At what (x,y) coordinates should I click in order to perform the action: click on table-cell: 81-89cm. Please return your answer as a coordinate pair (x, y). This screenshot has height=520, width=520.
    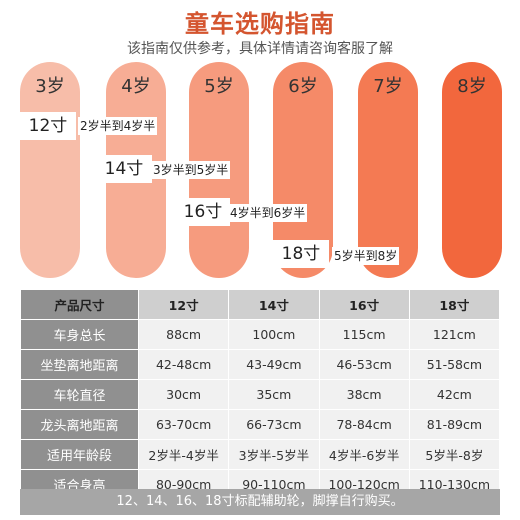
    Looking at the image, I should click on (454, 424).